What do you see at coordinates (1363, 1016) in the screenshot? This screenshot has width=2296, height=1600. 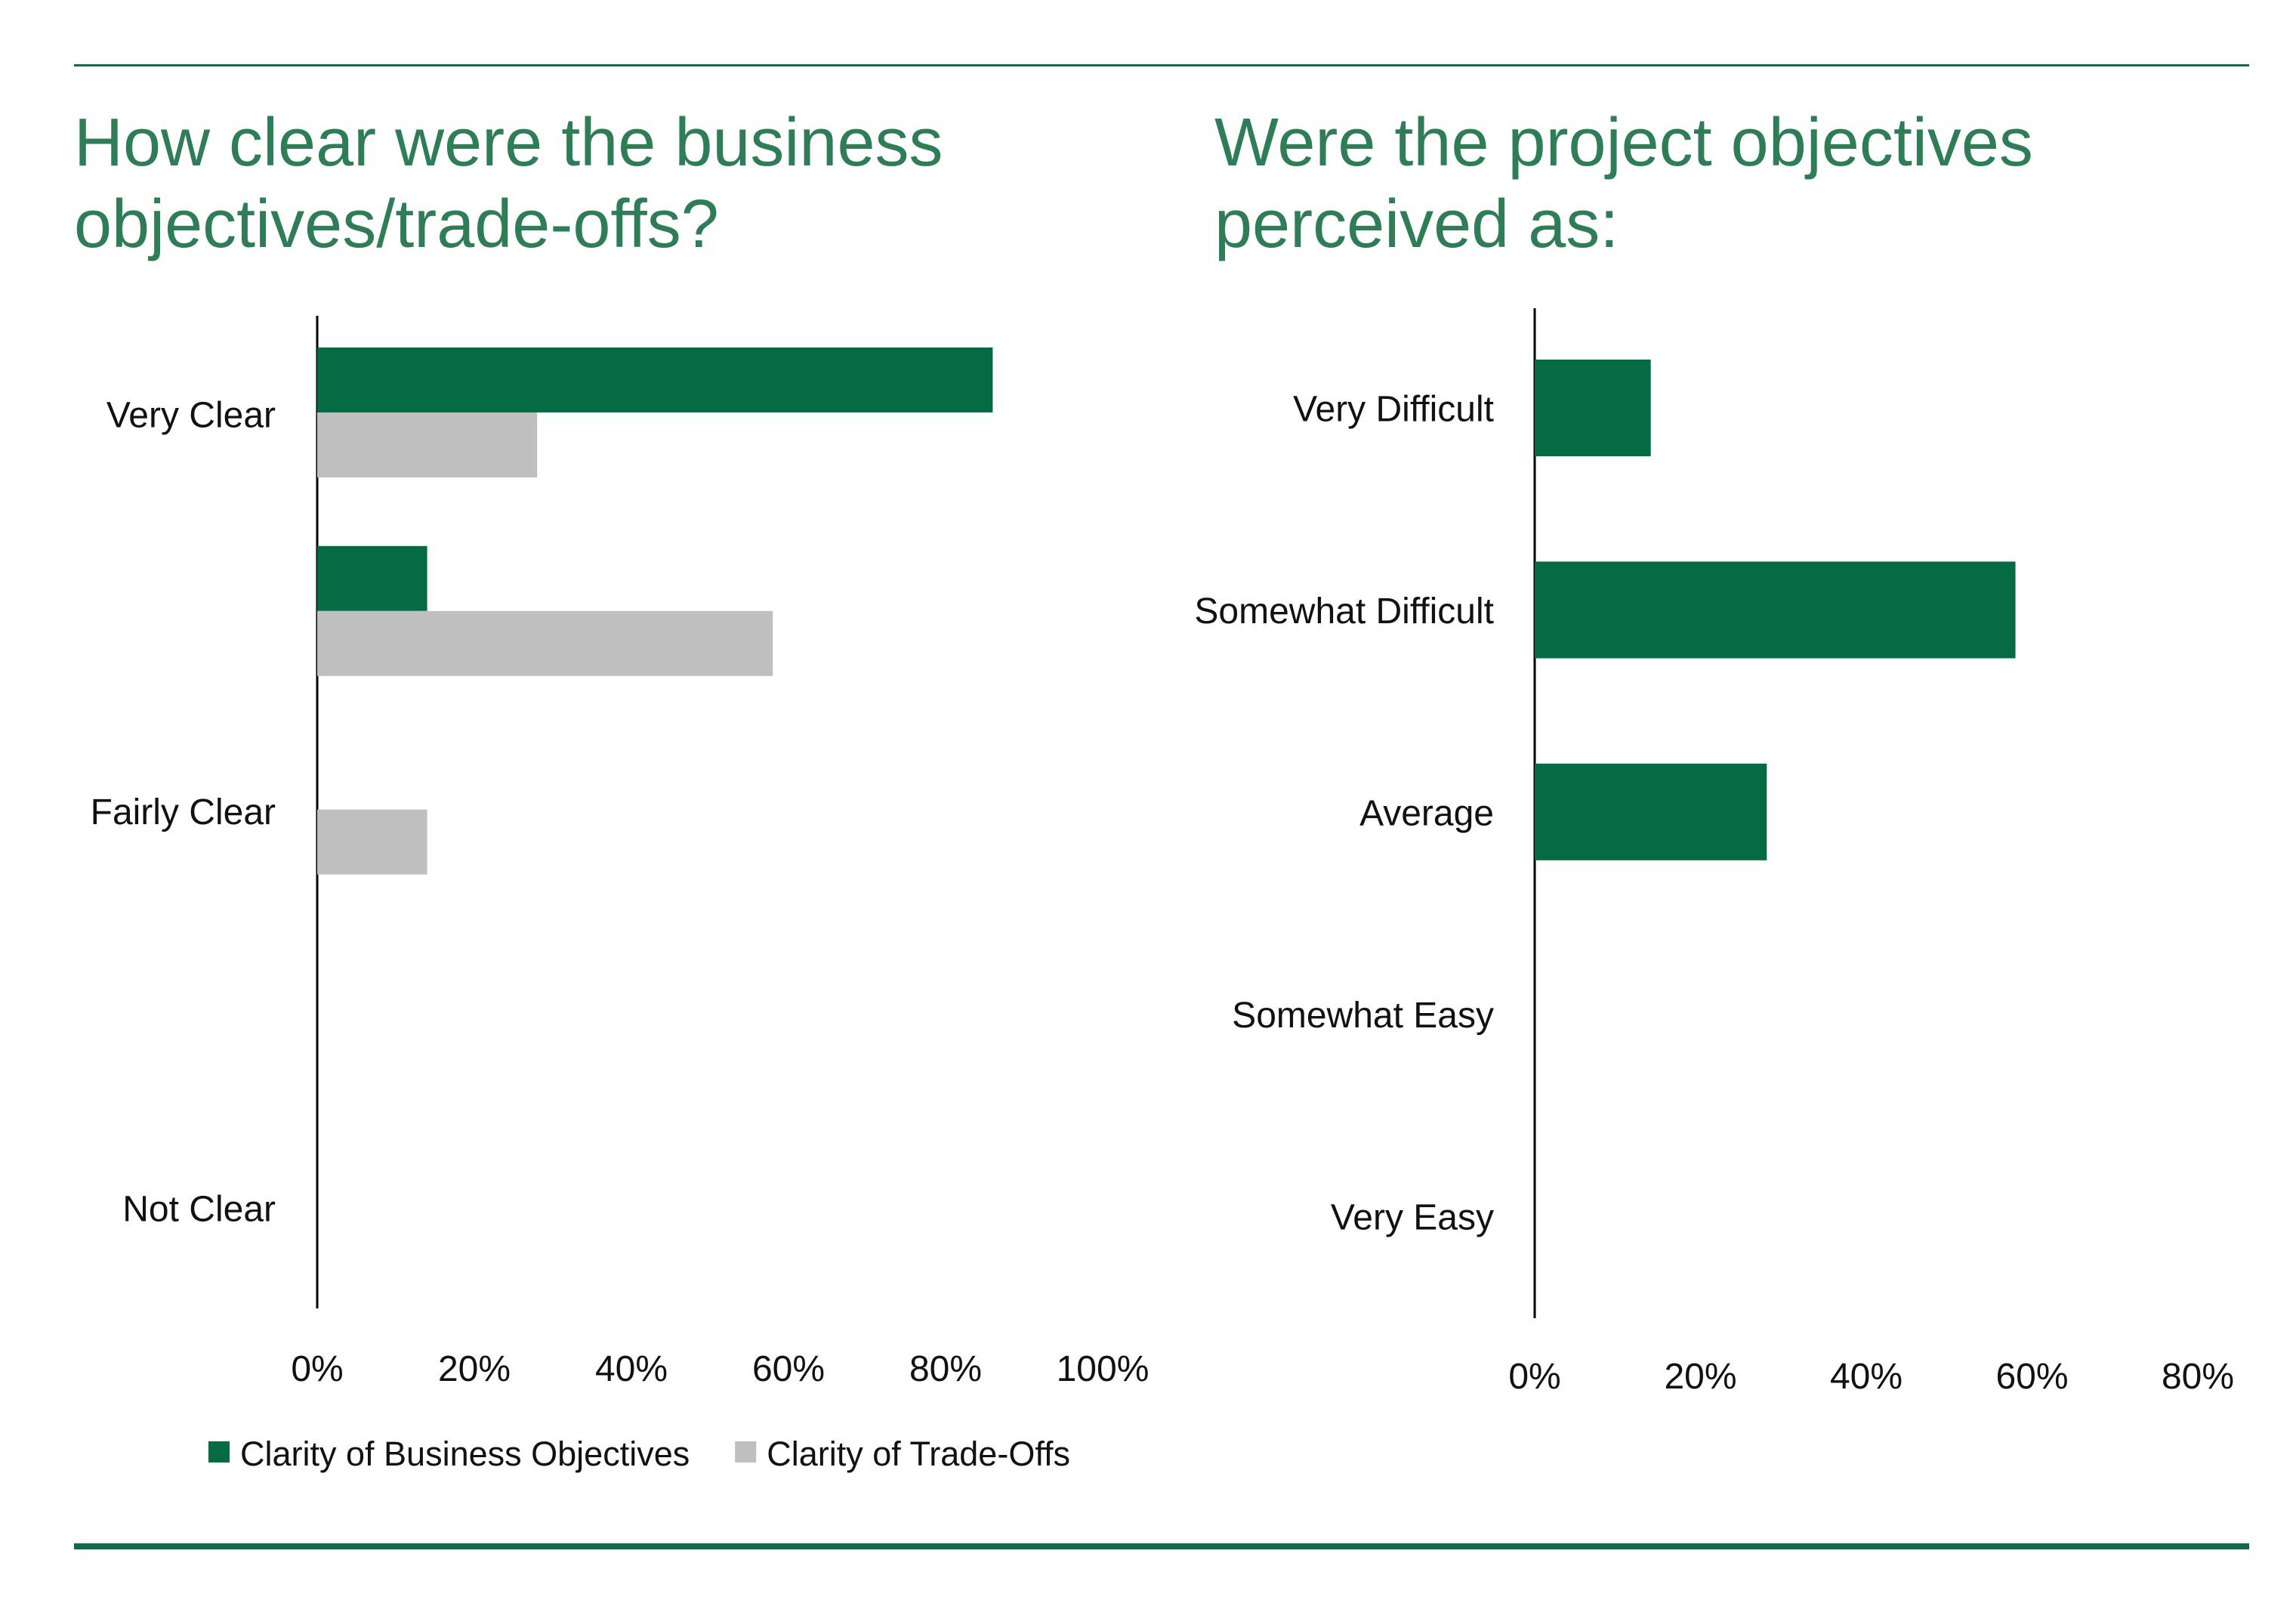 I see `category-label-somewhat-easy: Somewhat Easy` at bounding box center [1363, 1016].